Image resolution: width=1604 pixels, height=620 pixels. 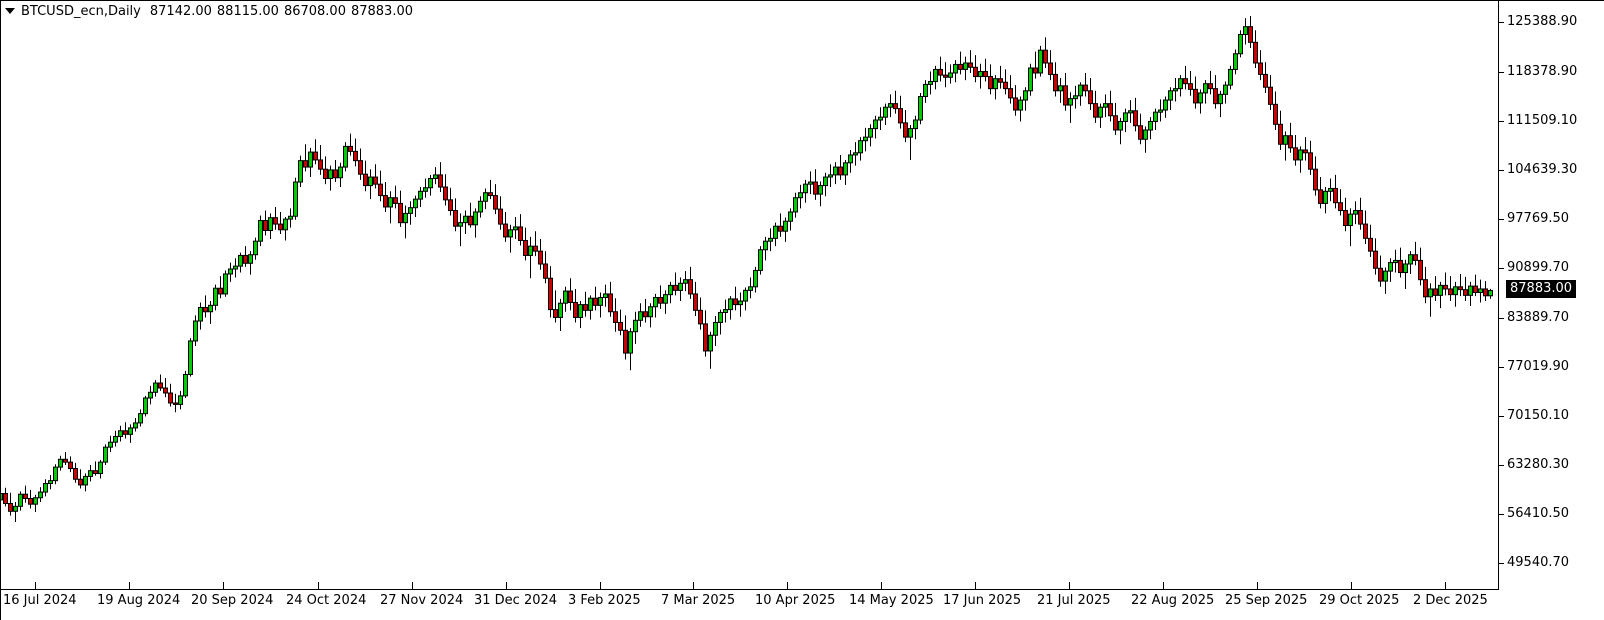 What do you see at coordinates (381, 11) in the screenshot?
I see `ohlc-close-value: 87883.00` at bounding box center [381, 11].